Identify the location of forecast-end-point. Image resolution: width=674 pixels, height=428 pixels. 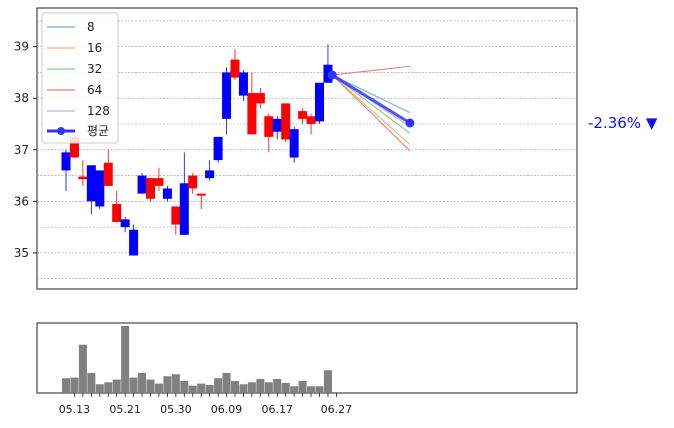
(410, 123).